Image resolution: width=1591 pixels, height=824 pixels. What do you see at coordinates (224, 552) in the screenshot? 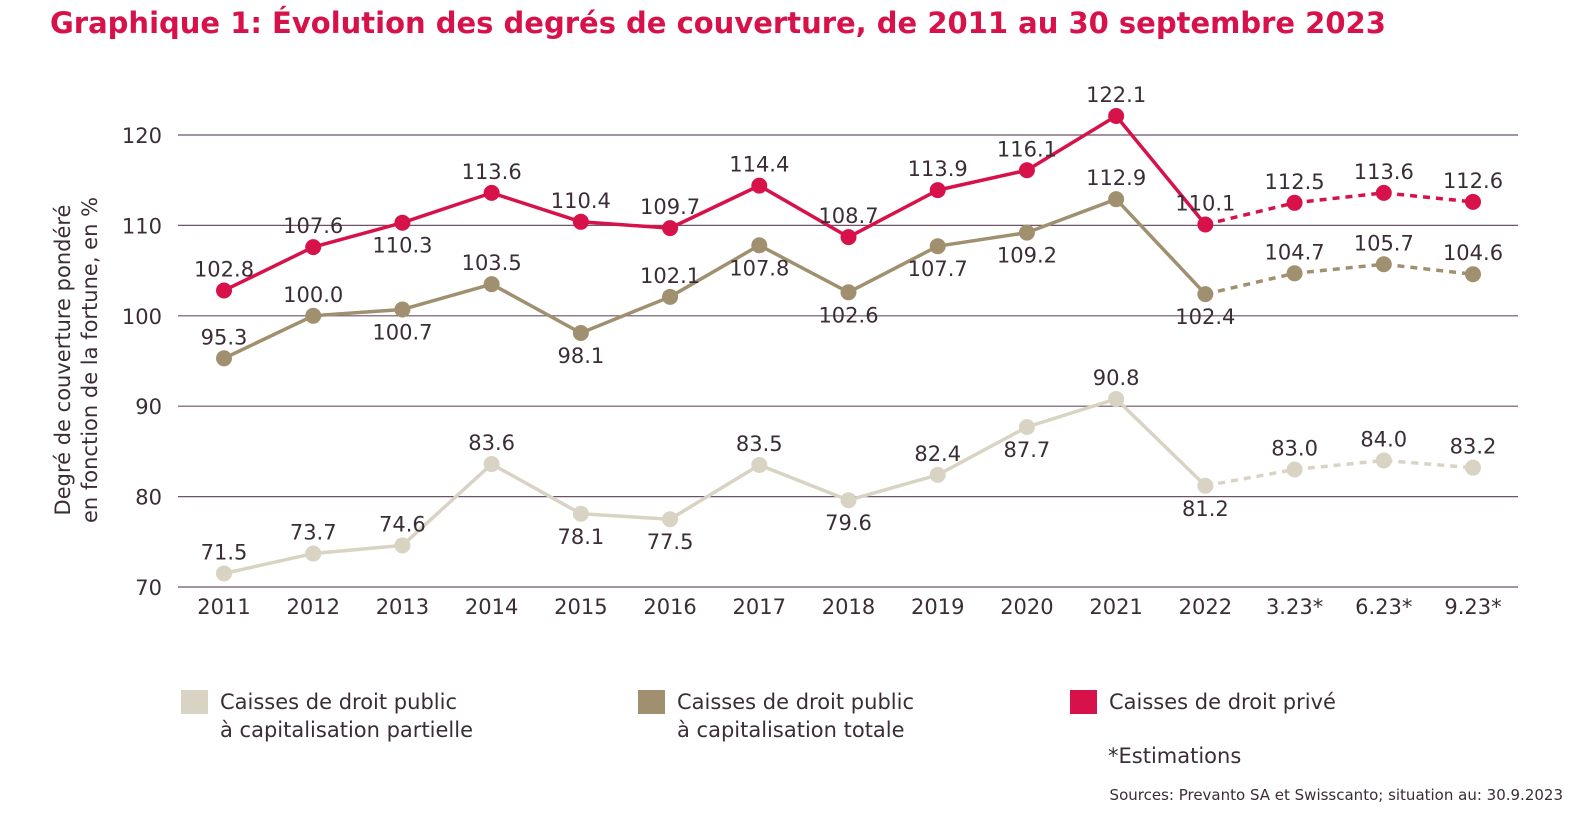
I see `data-label-partielle-0: 71.5` at bounding box center [224, 552].